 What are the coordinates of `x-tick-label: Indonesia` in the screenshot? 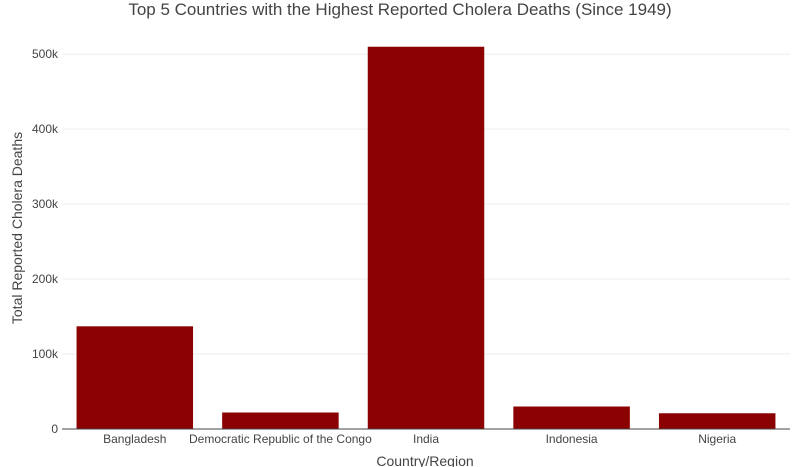 It's located at (572, 439).